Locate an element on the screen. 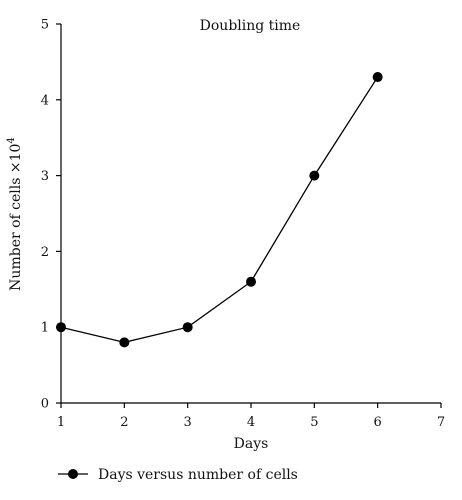 Image resolution: width=462 pixels, height=500 pixels. y-axis-title: Number of cells ×104 is located at coordinates (15, 214).